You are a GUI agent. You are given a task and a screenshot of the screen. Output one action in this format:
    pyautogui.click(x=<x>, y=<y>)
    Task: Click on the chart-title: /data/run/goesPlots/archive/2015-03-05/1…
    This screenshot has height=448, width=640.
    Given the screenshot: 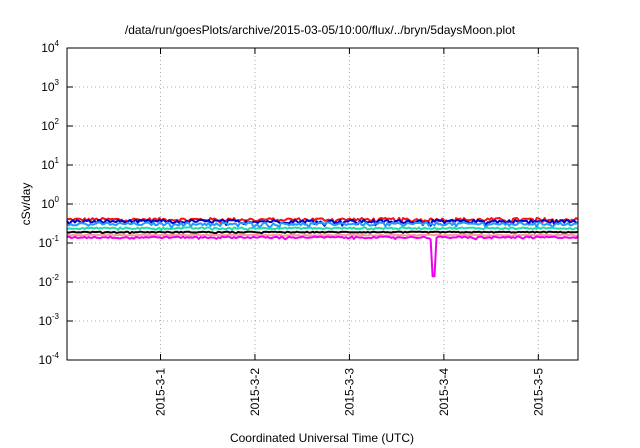 What is the action you would take?
    pyautogui.click(x=320, y=30)
    